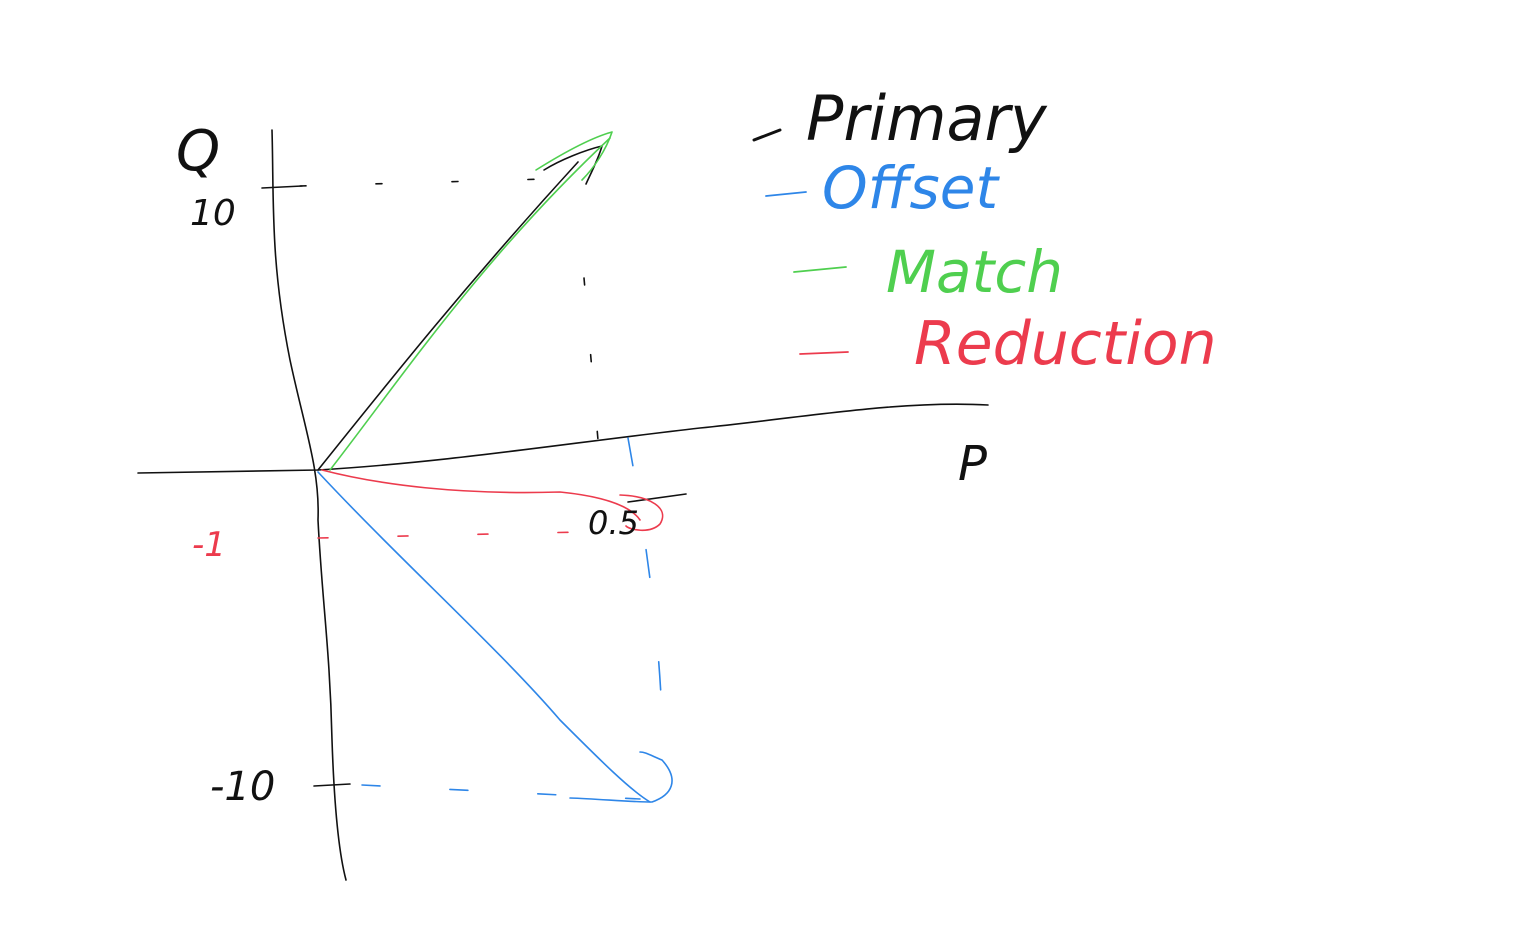 The image size is (1536, 926). I want to click on guide-p05-upper, so click(591, 359).